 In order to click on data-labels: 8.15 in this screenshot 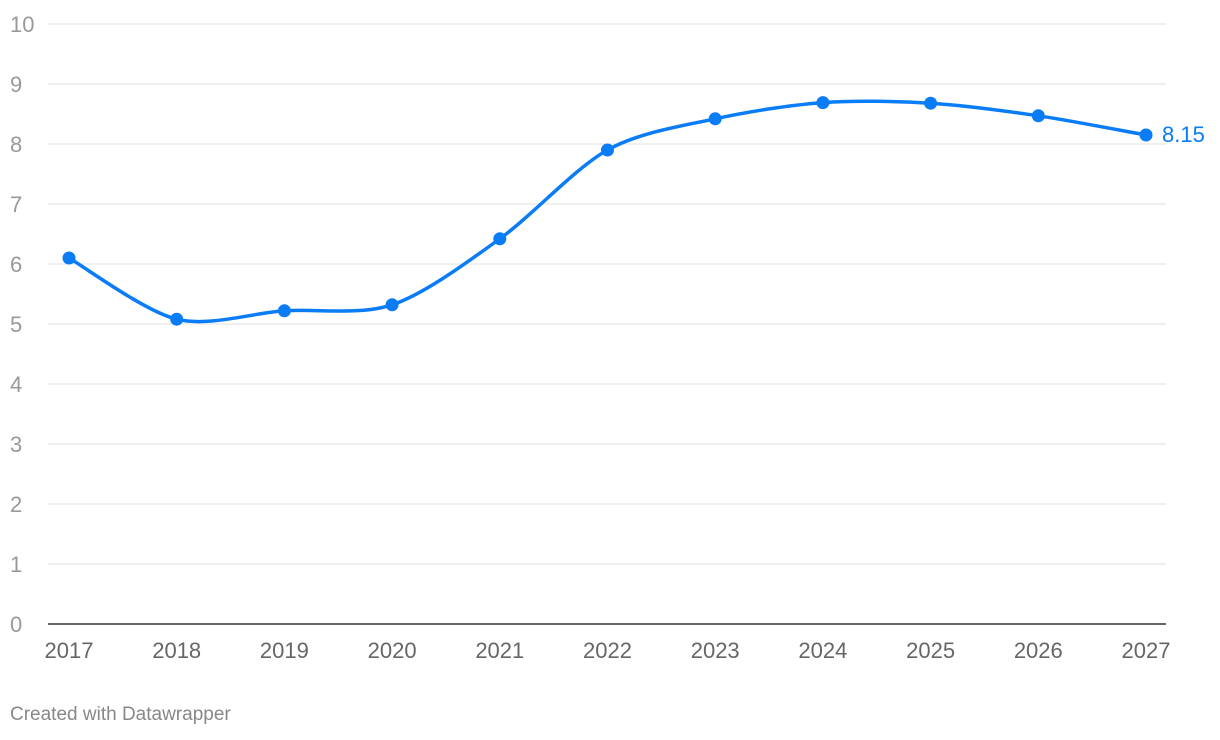, I will do `click(1183, 134)`.